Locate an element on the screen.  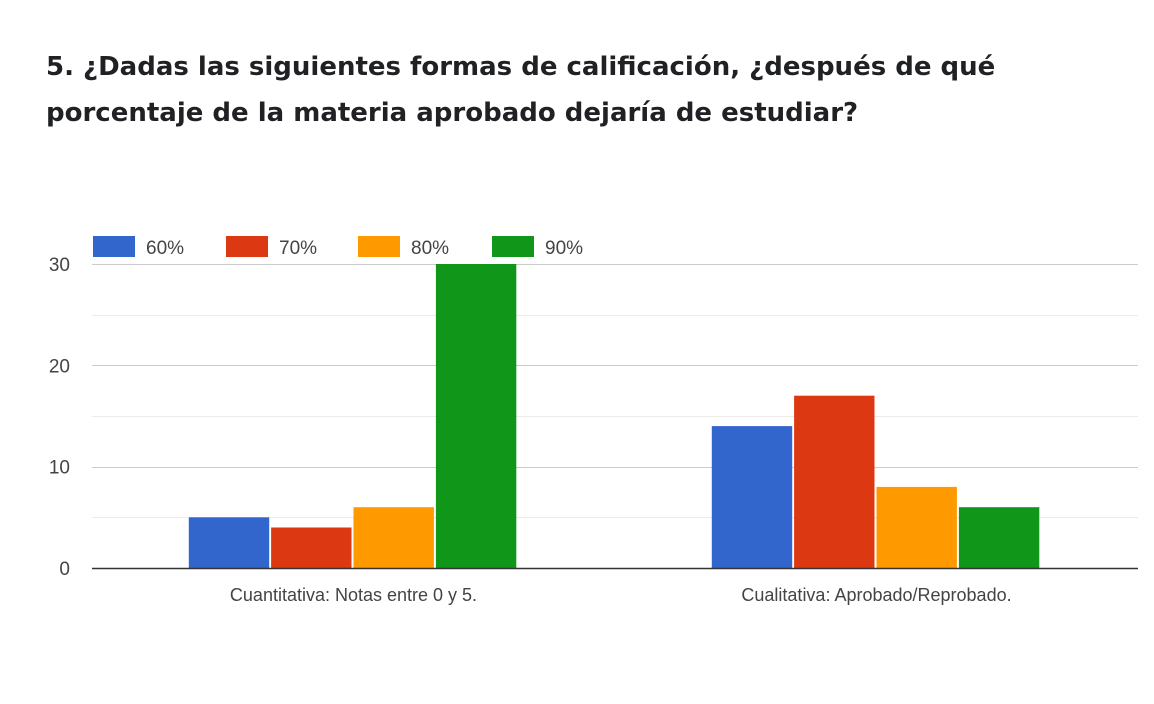
legend-item: 90% is located at coordinates (537, 247).